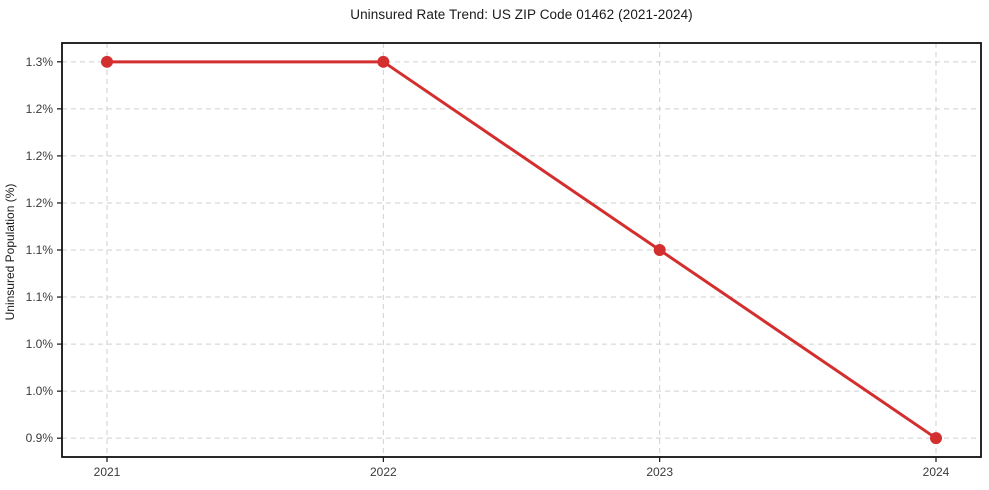 The width and height of the screenshot is (989, 490). I want to click on y-tick-label: 0.9%, so click(40, 438).